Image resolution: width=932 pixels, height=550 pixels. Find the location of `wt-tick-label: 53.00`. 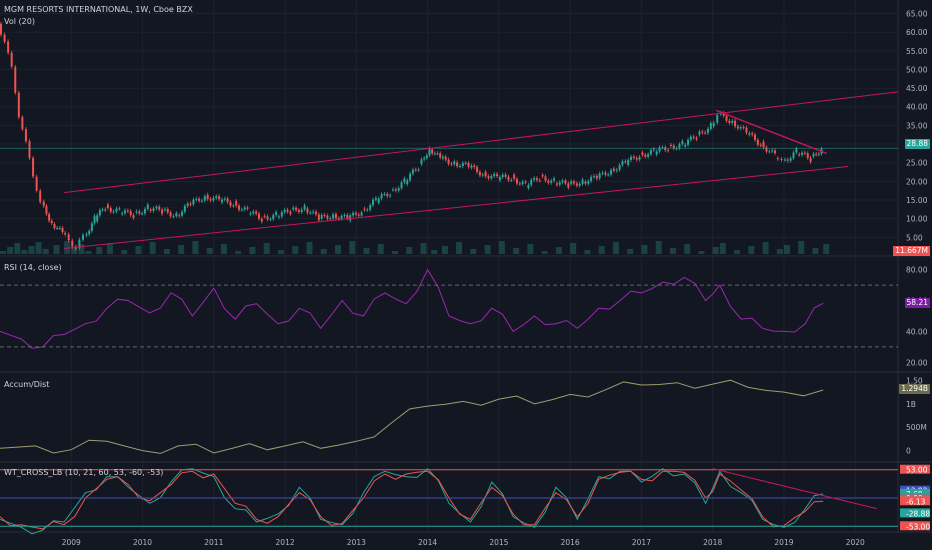

wt-tick-label: 53.00 is located at coordinates (917, 470).